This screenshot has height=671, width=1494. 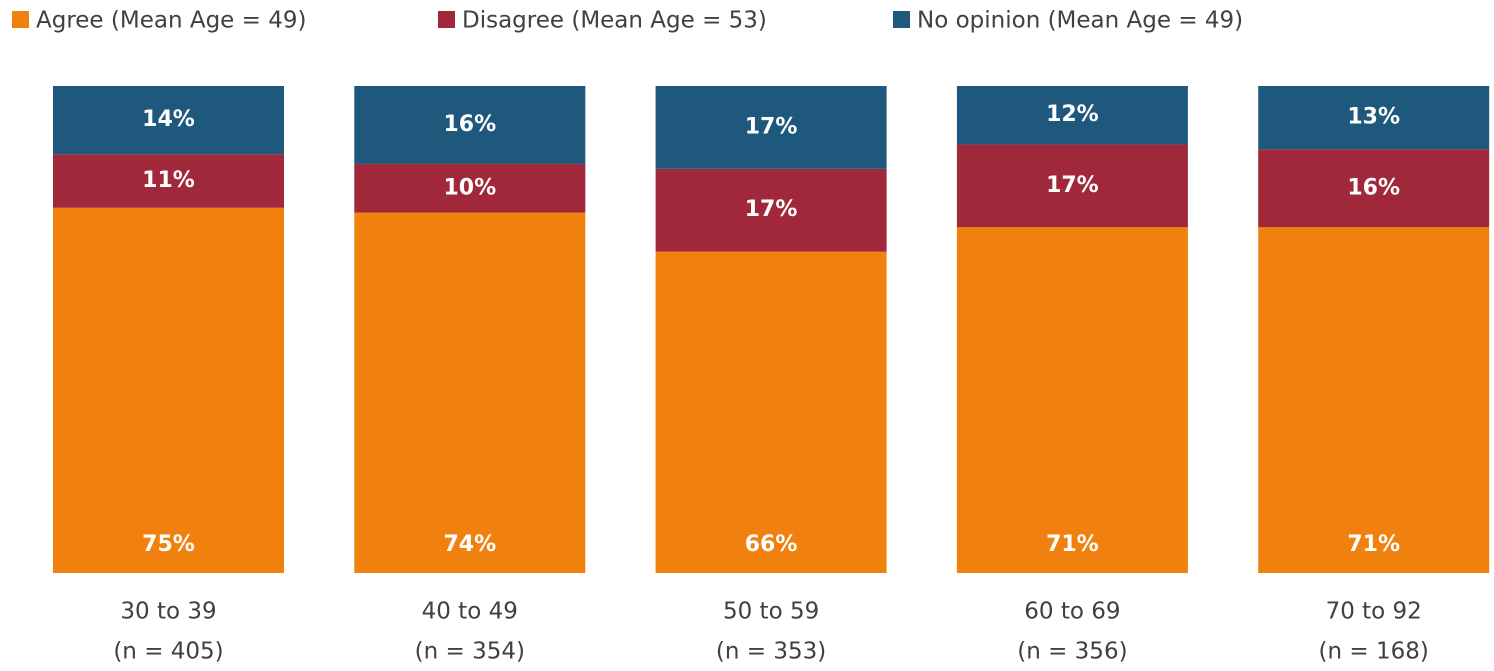 What do you see at coordinates (771, 652) in the screenshot?
I see `x-tick-label: (n = 353)` at bounding box center [771, 652].